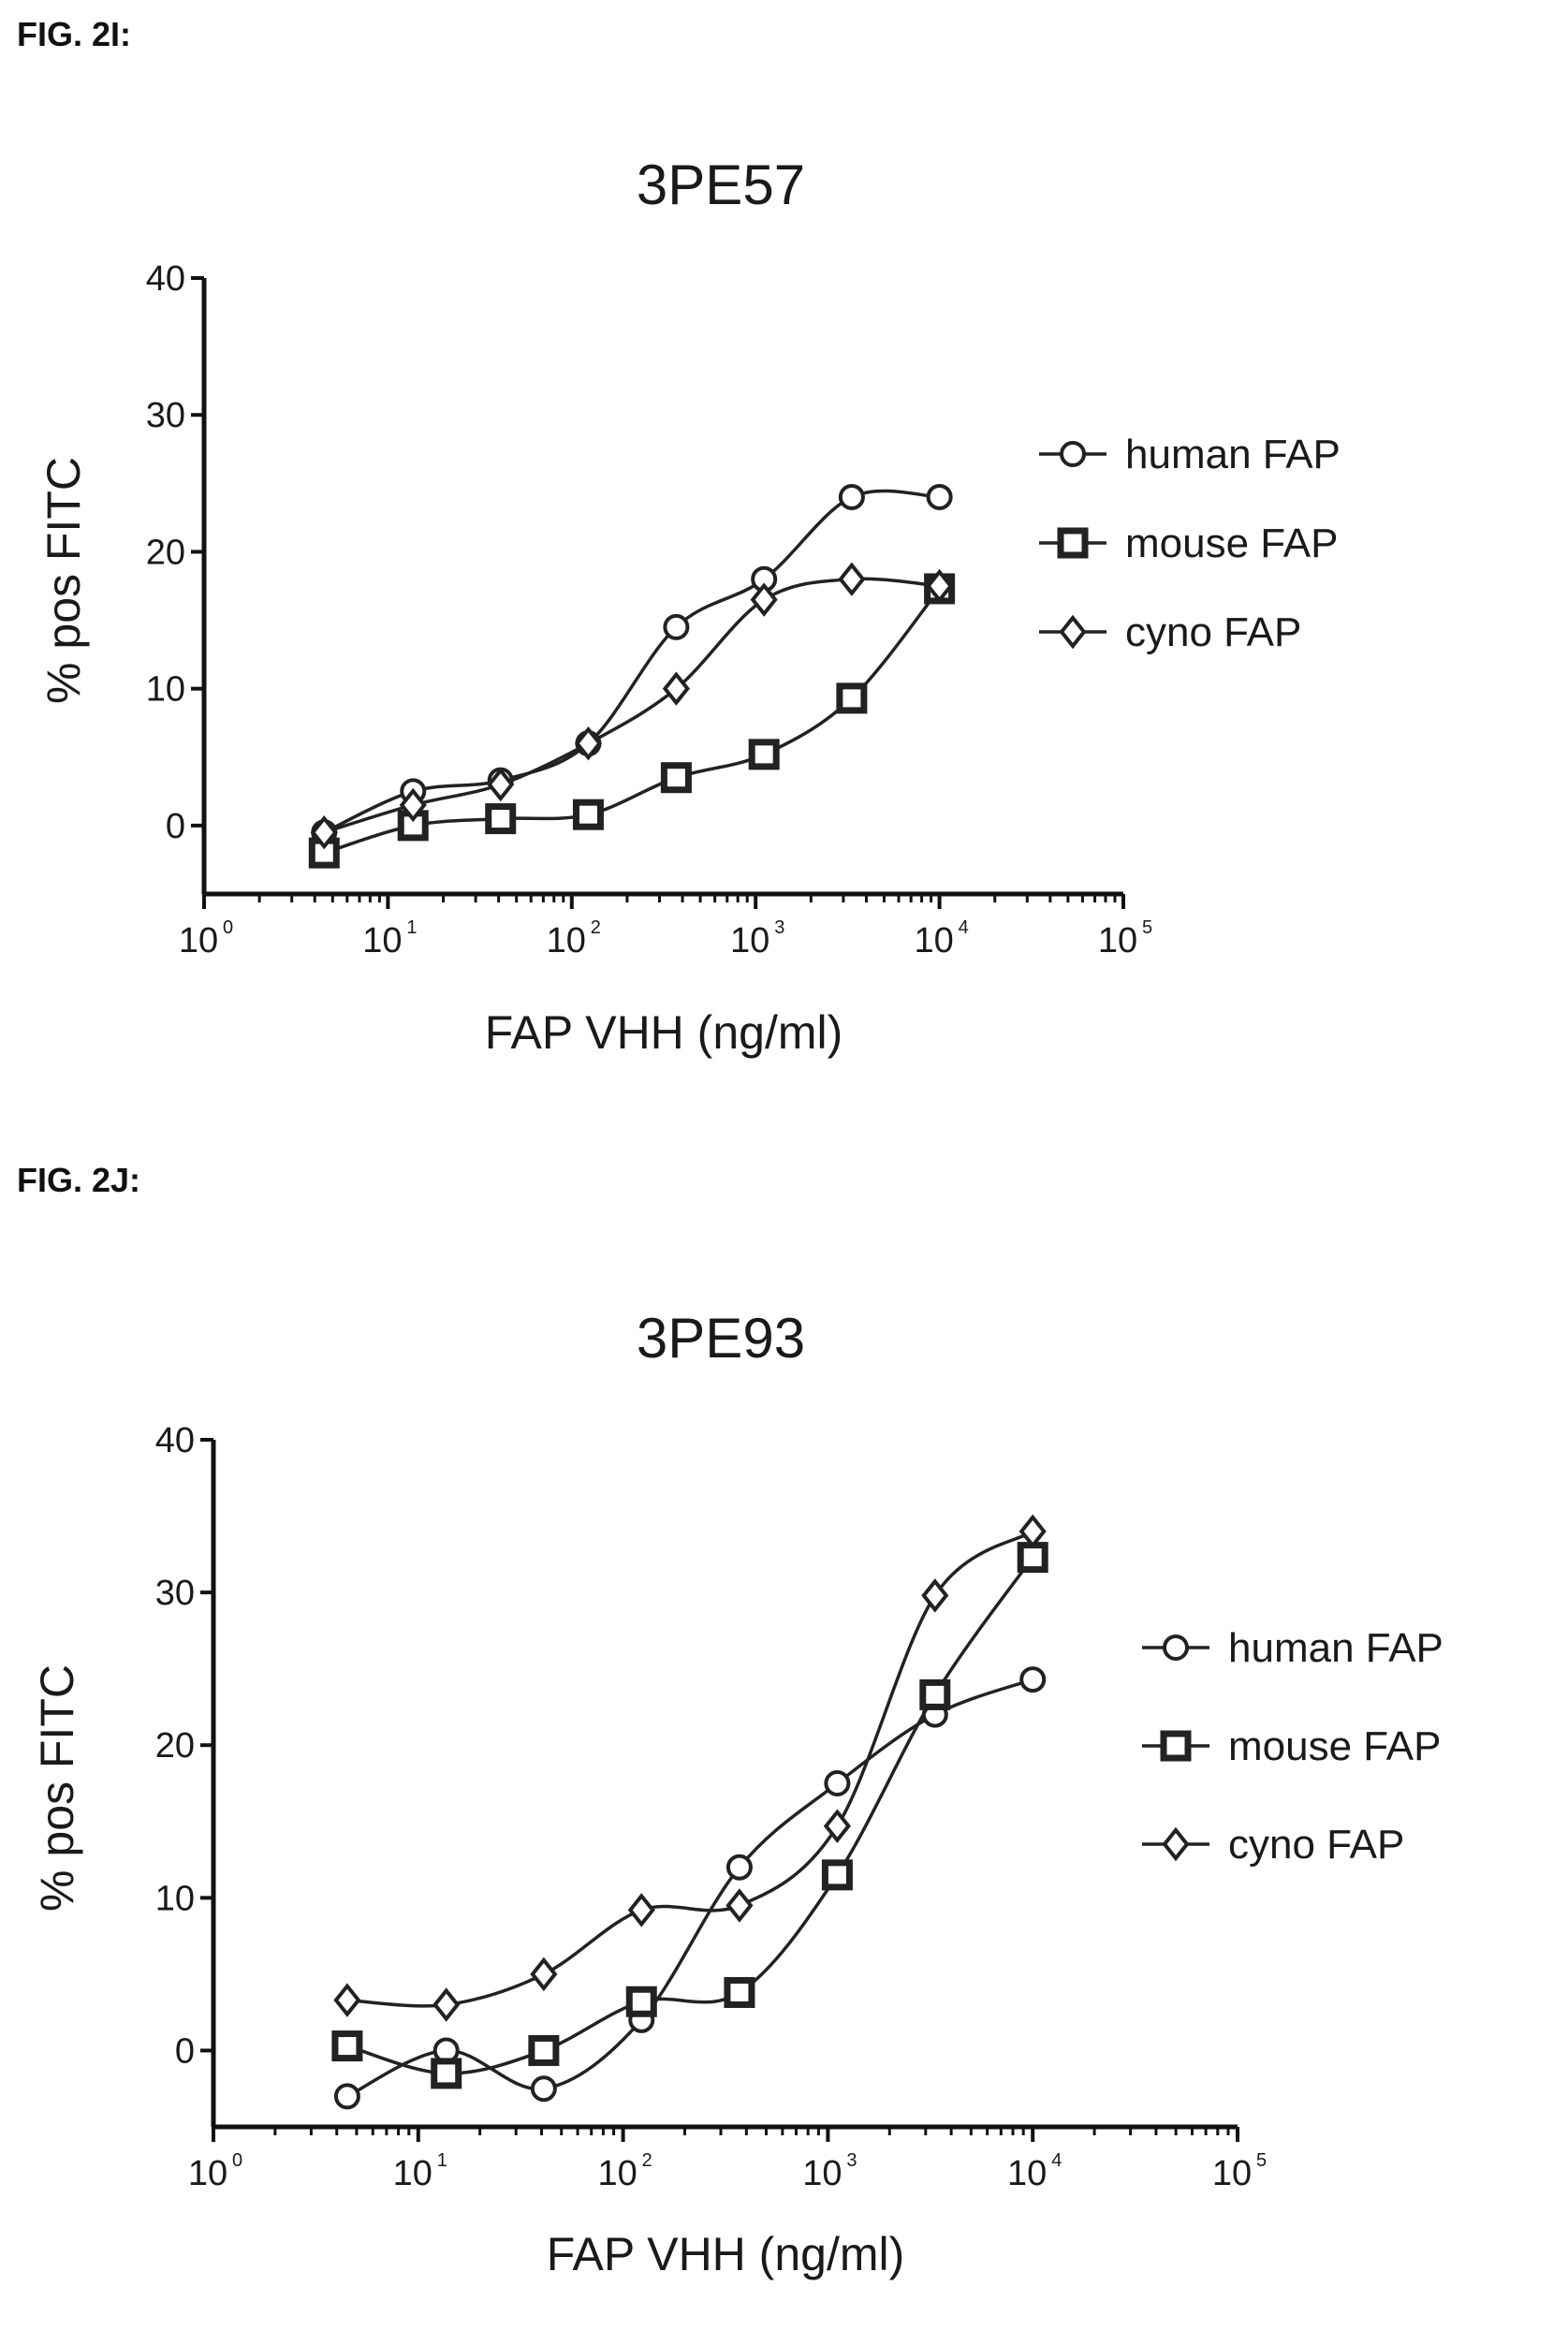  I want to click on figure-label-2j: FIG. 2J:, so click(79, 1180).